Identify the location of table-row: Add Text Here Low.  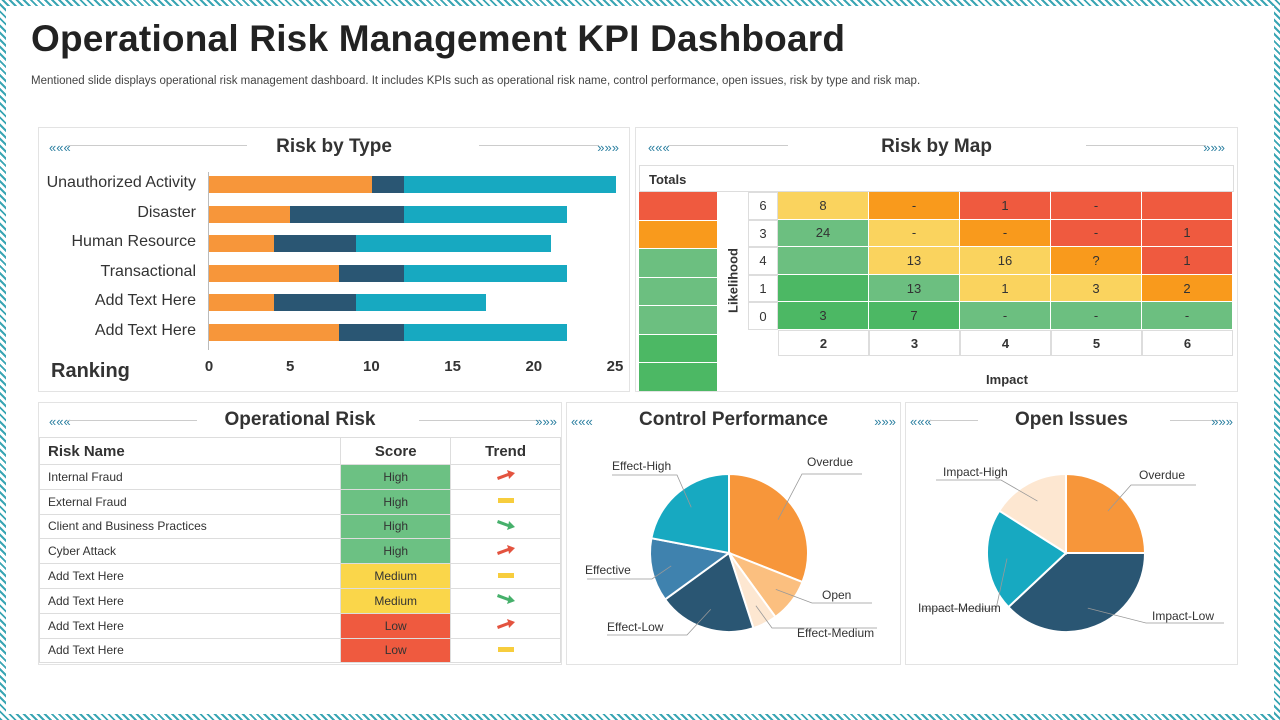
(299, 650).